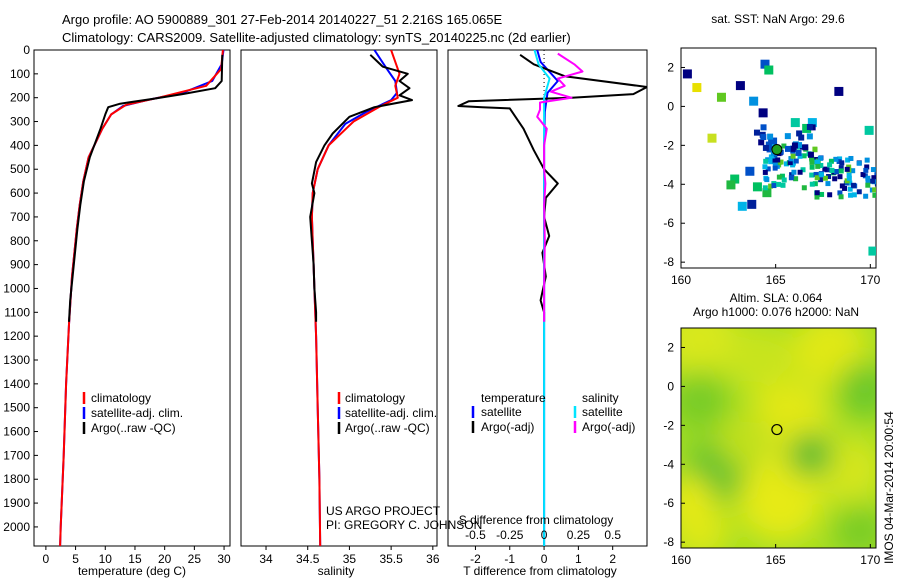  What do you see at coordinates (266, 559) in the screenshot?
I see `x-tick-label: 34` at bounding box center [266, 559].